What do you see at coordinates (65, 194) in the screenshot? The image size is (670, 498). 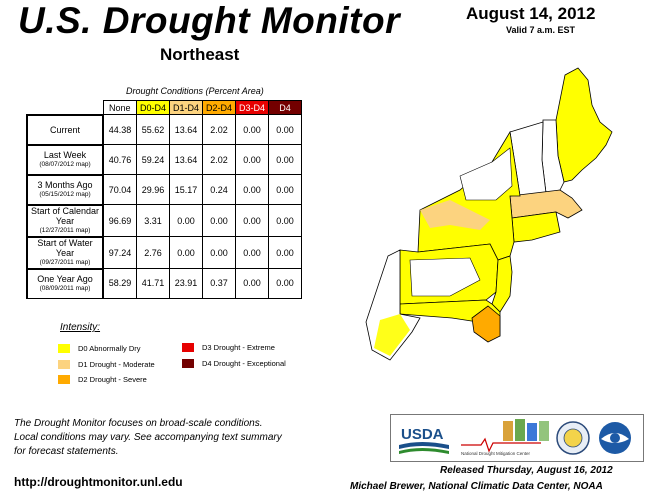 I see `row-label-map-date: (05/15/2012 map)` at bounding box center [65, 194].